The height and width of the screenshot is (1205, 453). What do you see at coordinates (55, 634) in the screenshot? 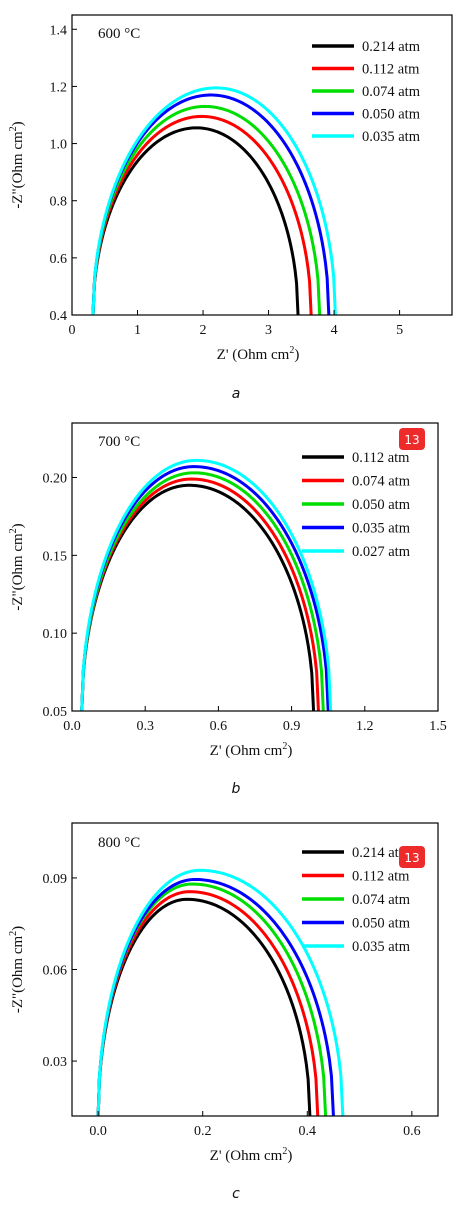
I see `y-tick-label: 0.10` at bounding box center [55, 634].